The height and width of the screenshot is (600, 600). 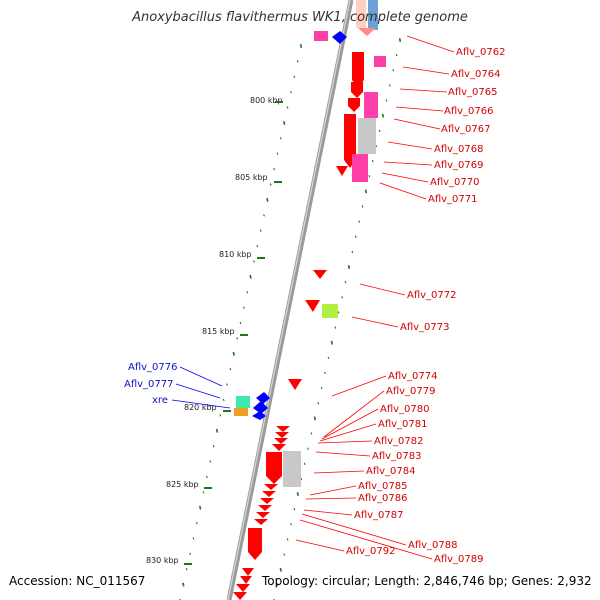 What do you see at coordinates (433, 545) in the screenshot?
I see `gene-label: Aflv_0788` at bounding box center [433, 545].